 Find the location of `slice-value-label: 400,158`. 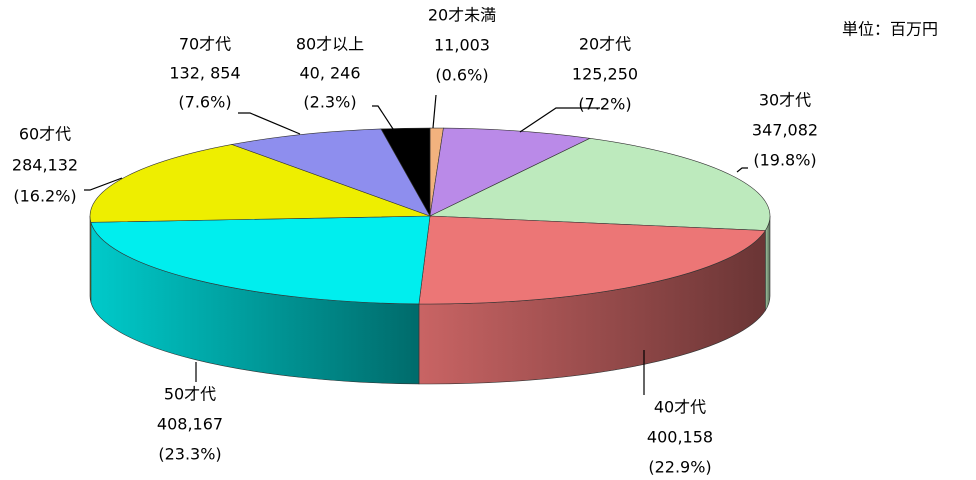

slice-value-label: 400,158 is located at coordinates (680, 437).